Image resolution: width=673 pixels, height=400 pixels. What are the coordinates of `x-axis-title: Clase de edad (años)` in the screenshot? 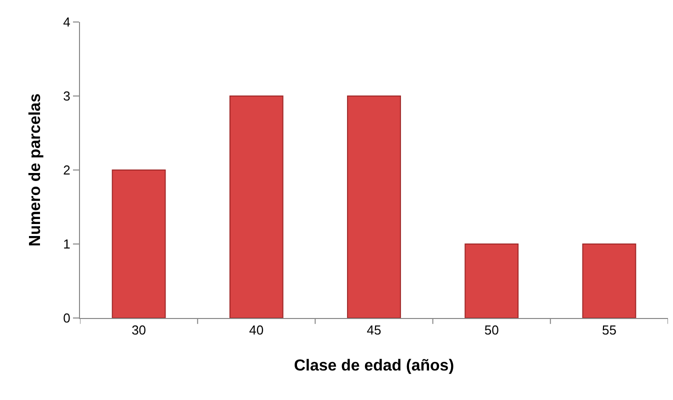 It's located at (374, 365).